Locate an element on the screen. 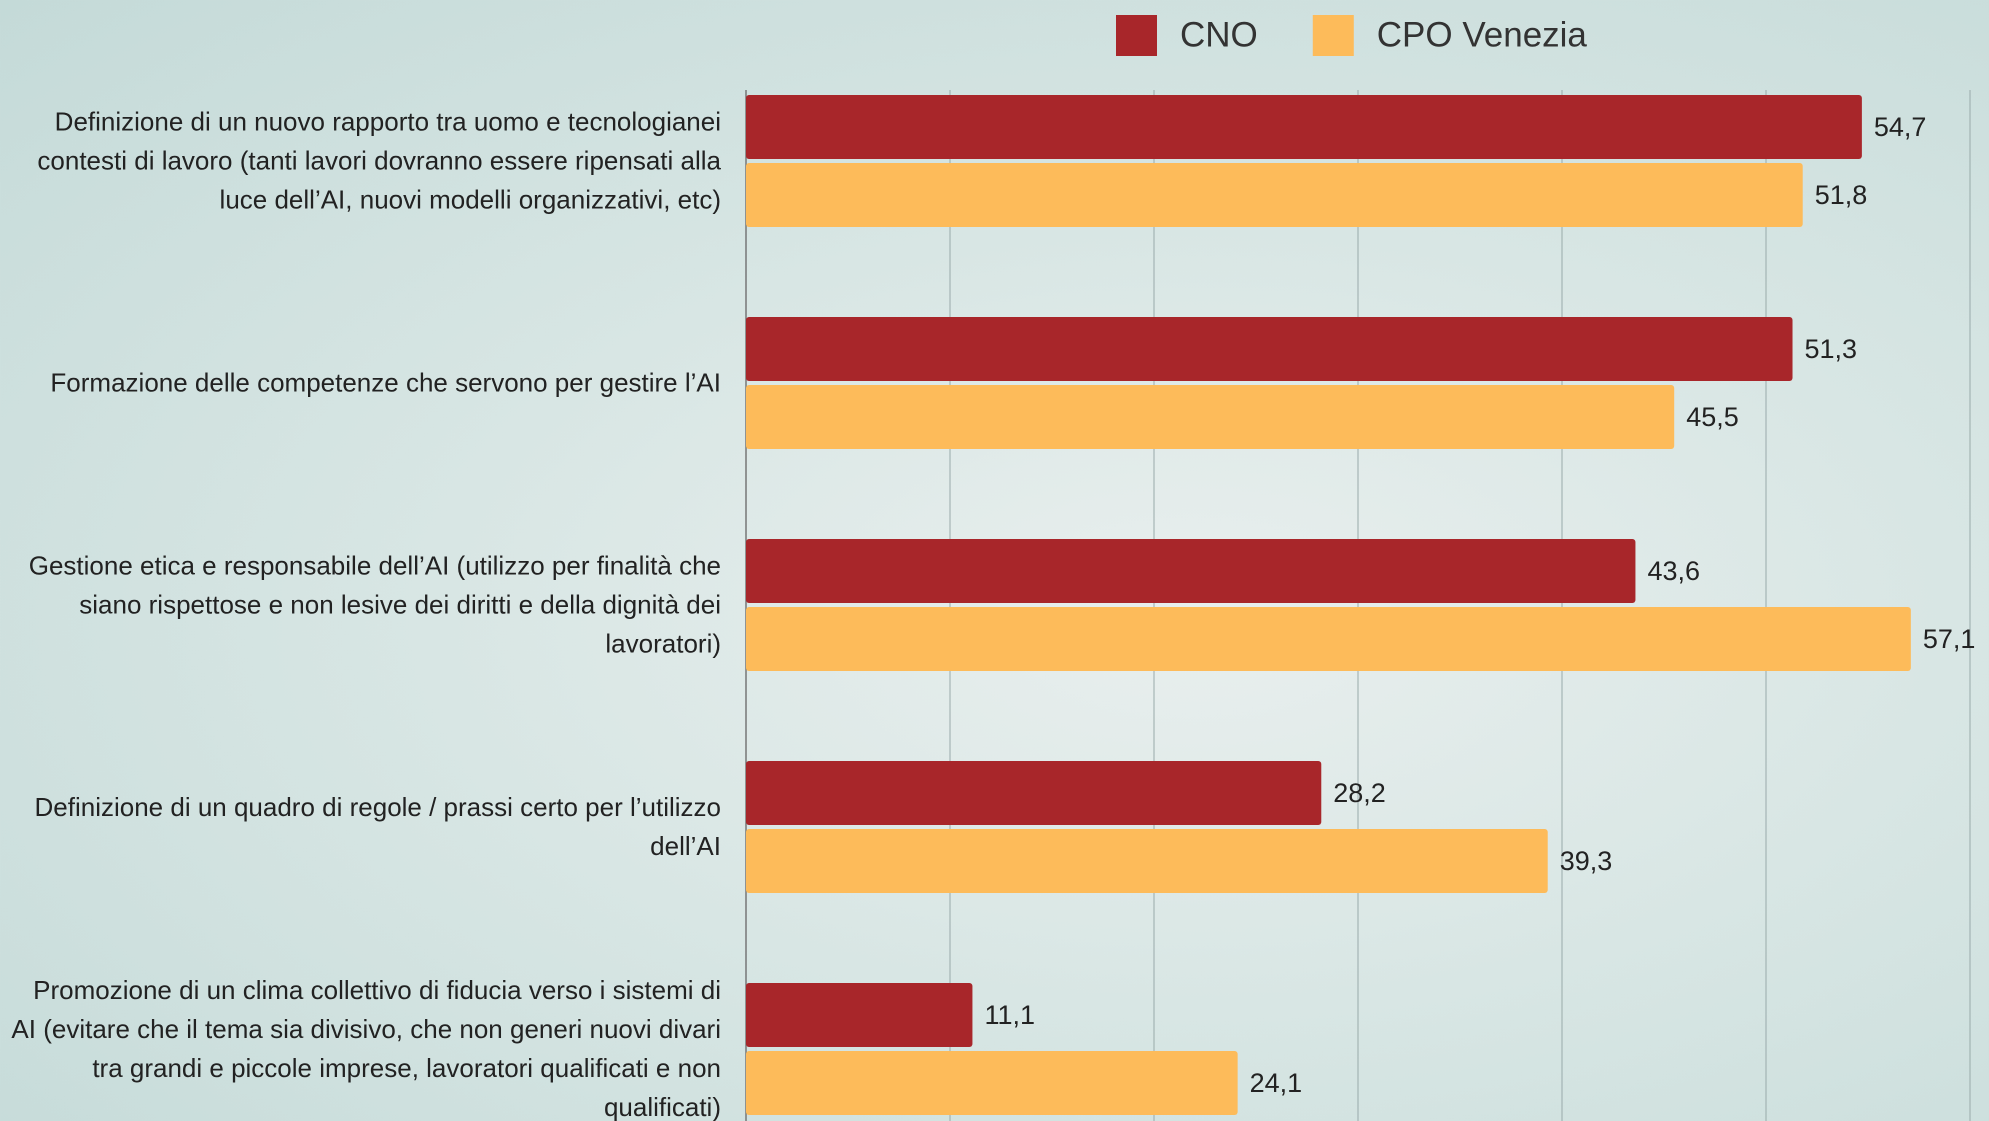 This screenshot has height=1121, width=1989. data-label: 51,3 is located at coordinates (1831, 349).